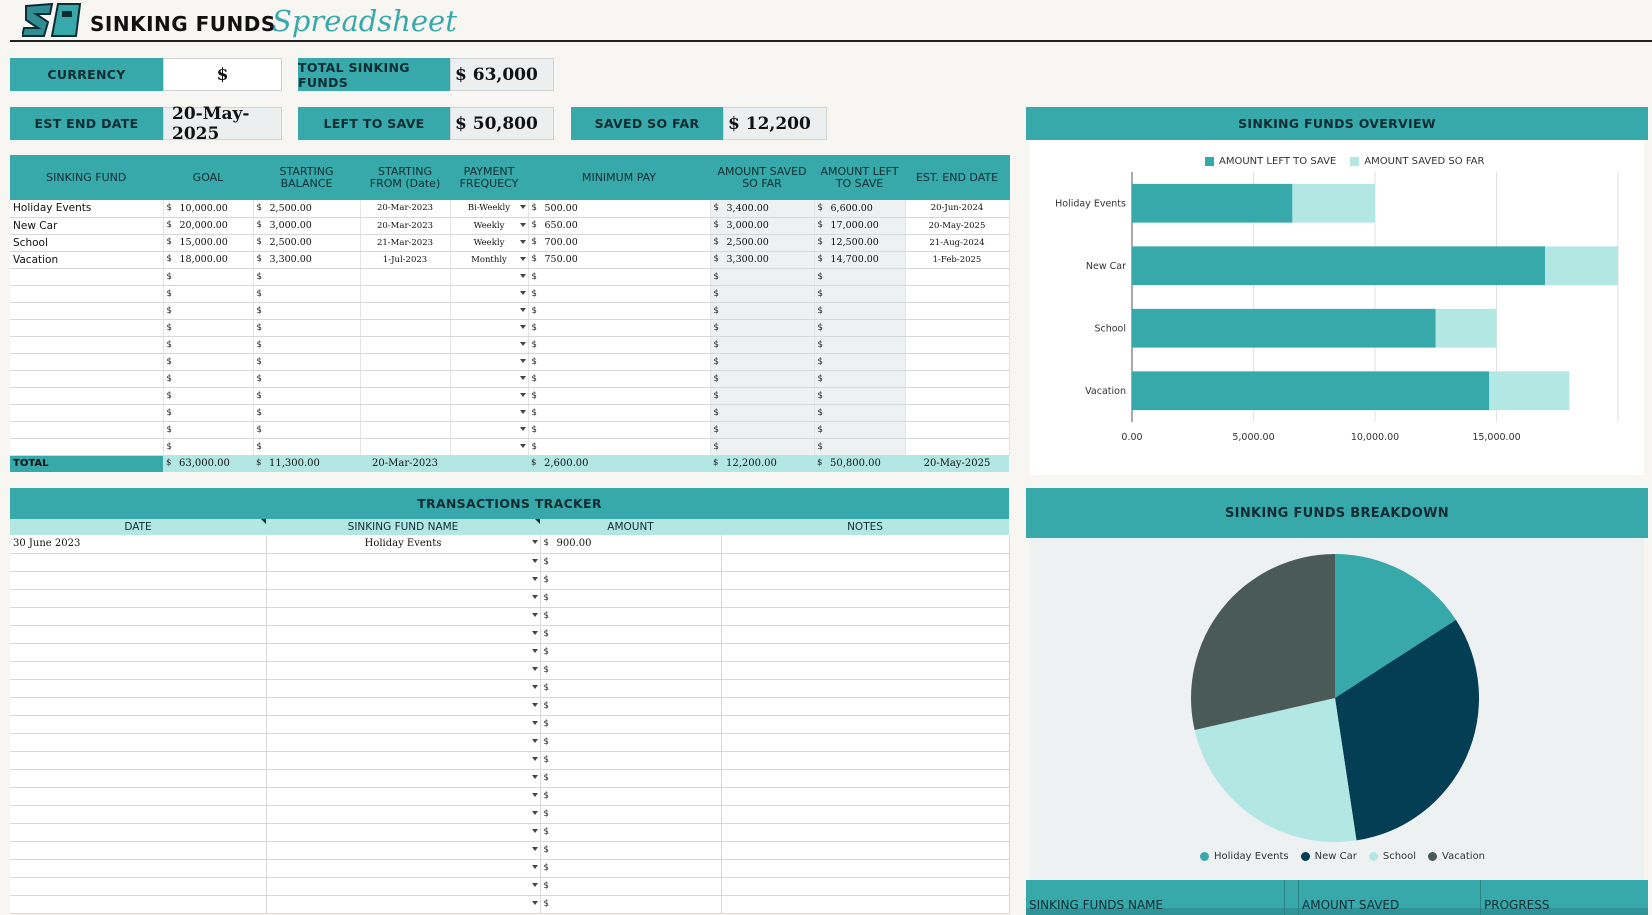  What do you see at coordinates (762, 209) in the screenshot?
I see `fund-cell-saved: $3,400.00` at bounding box center [762, 209].